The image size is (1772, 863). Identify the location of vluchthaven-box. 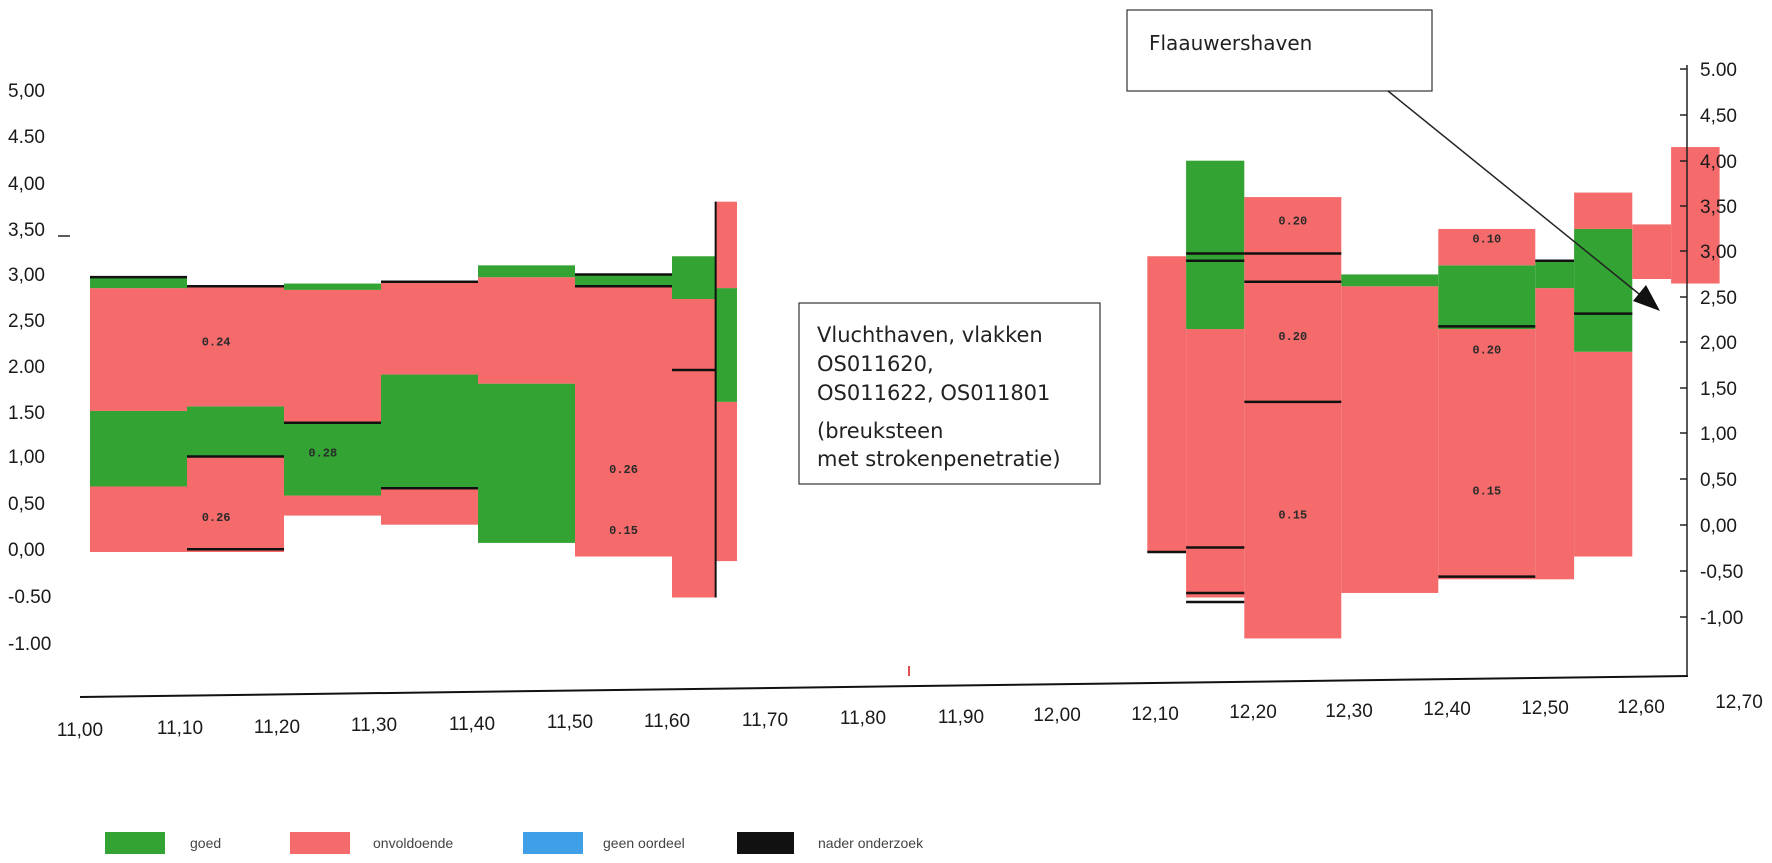
(949, 393).